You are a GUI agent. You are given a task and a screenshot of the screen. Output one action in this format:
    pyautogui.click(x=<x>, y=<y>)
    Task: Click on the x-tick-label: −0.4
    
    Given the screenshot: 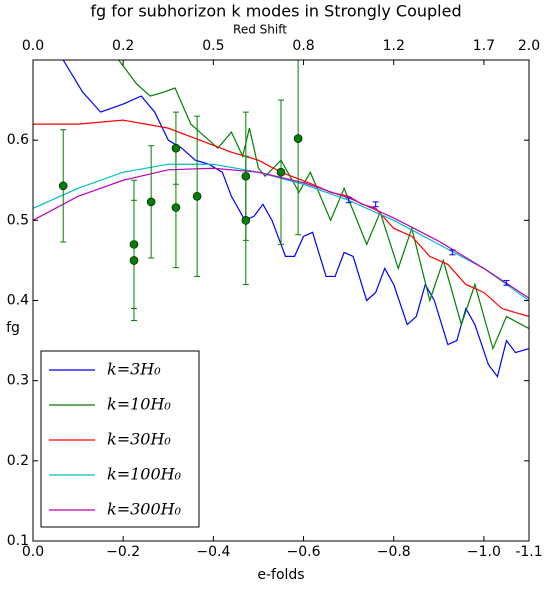 What is the action you would take?
    pyautogui.click(x=213, y=552)
    